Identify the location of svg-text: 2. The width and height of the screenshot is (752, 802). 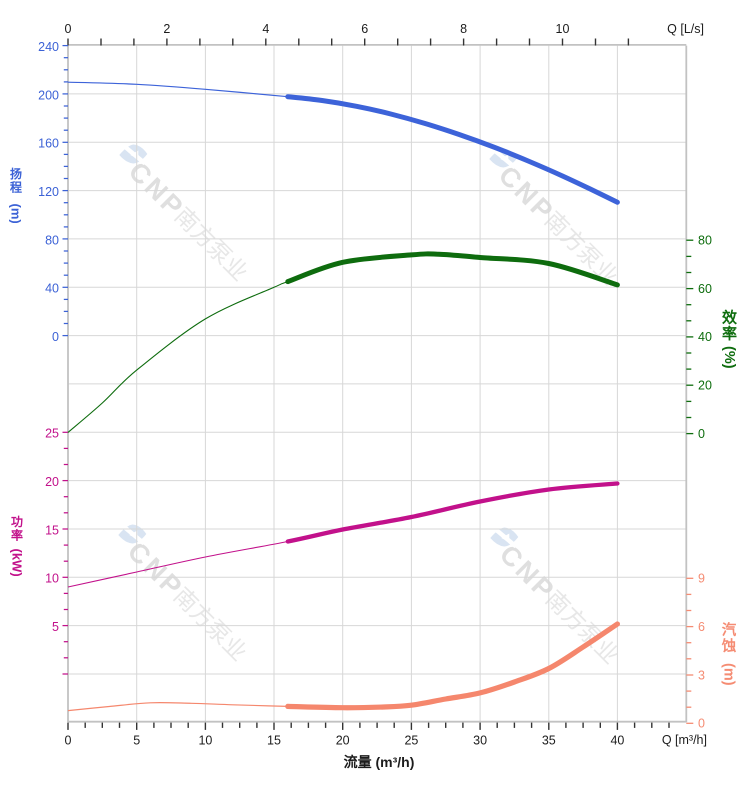
(166, 29).